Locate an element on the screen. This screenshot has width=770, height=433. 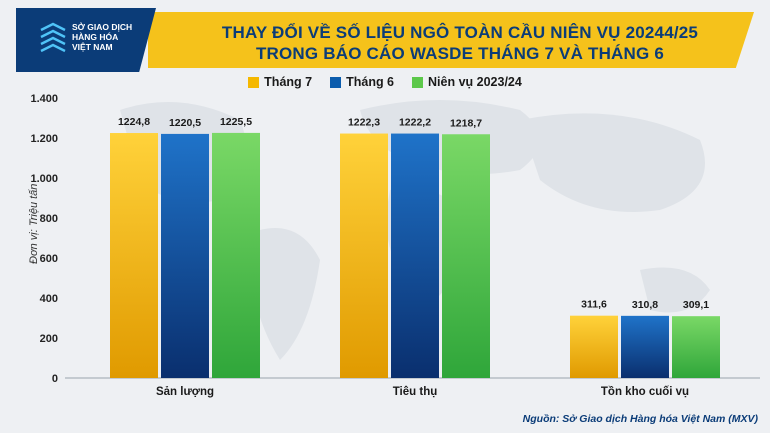
y-tick-label: 1.000 is located at coordinates (44, 179).